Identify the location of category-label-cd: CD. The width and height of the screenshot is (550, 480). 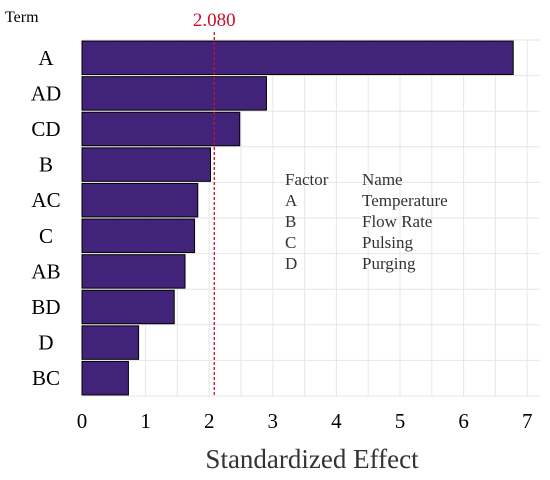
(45, 129).